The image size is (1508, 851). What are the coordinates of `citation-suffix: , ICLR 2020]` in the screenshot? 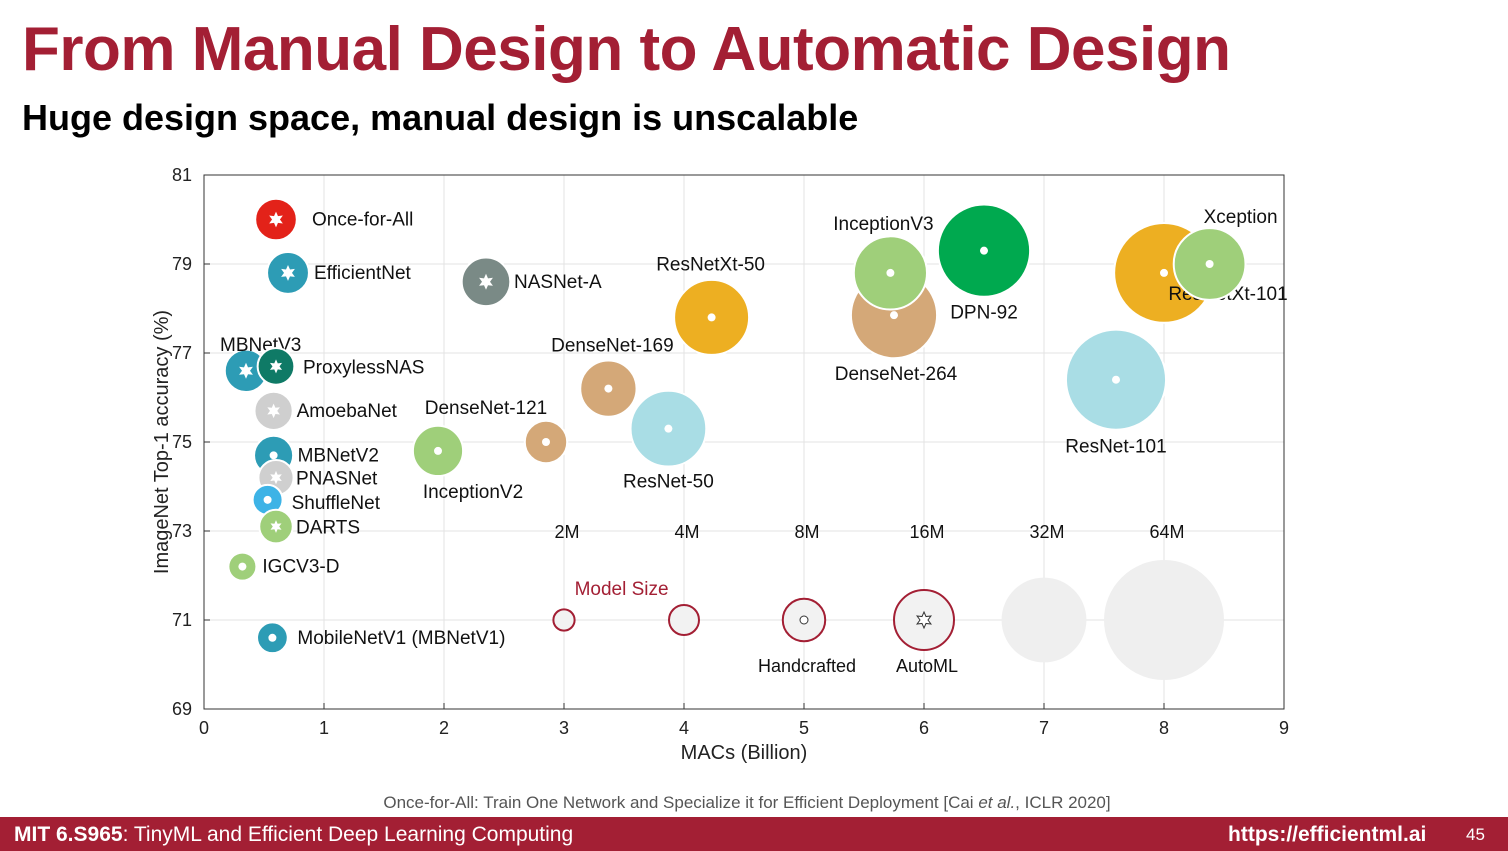 It's located at (1063, 802).